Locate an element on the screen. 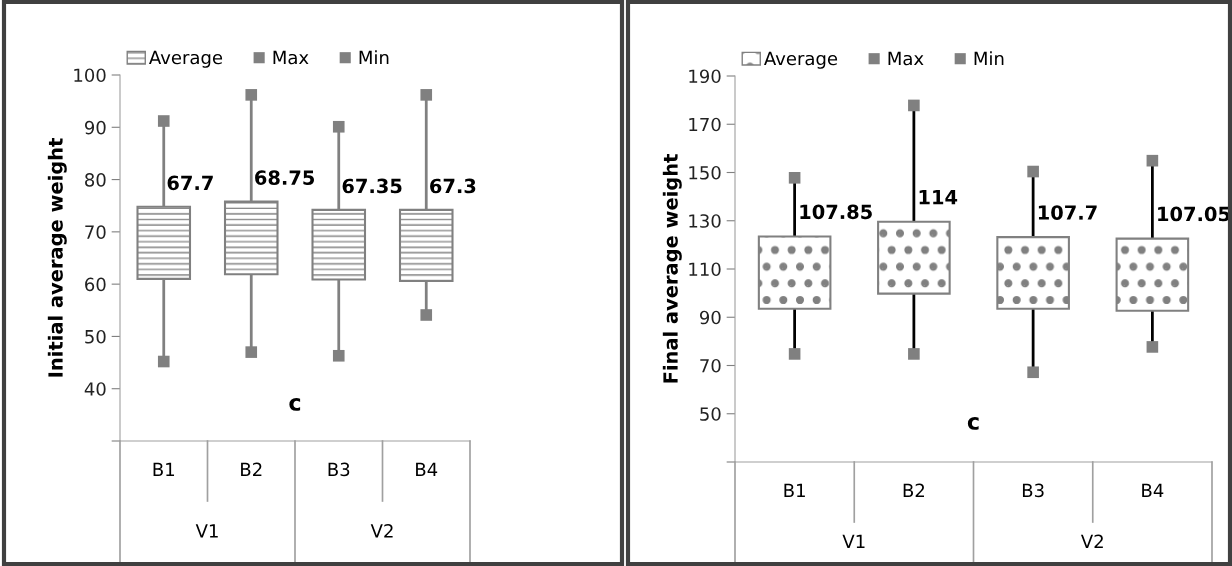 This screenshot has width=1232, height=566. text: 107.7 is located at coordinates (1067, 212).